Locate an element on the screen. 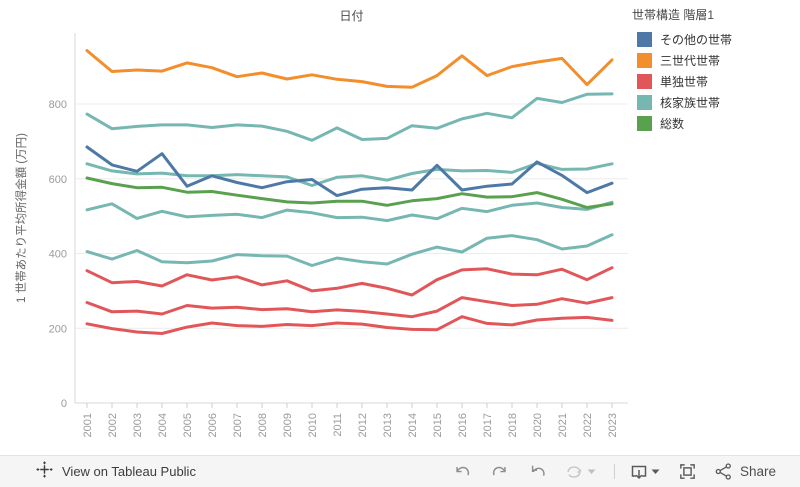 This screenshot has height=487, width=800. series-line-核家族世帯 (d) is located at coordinates (349, 250).